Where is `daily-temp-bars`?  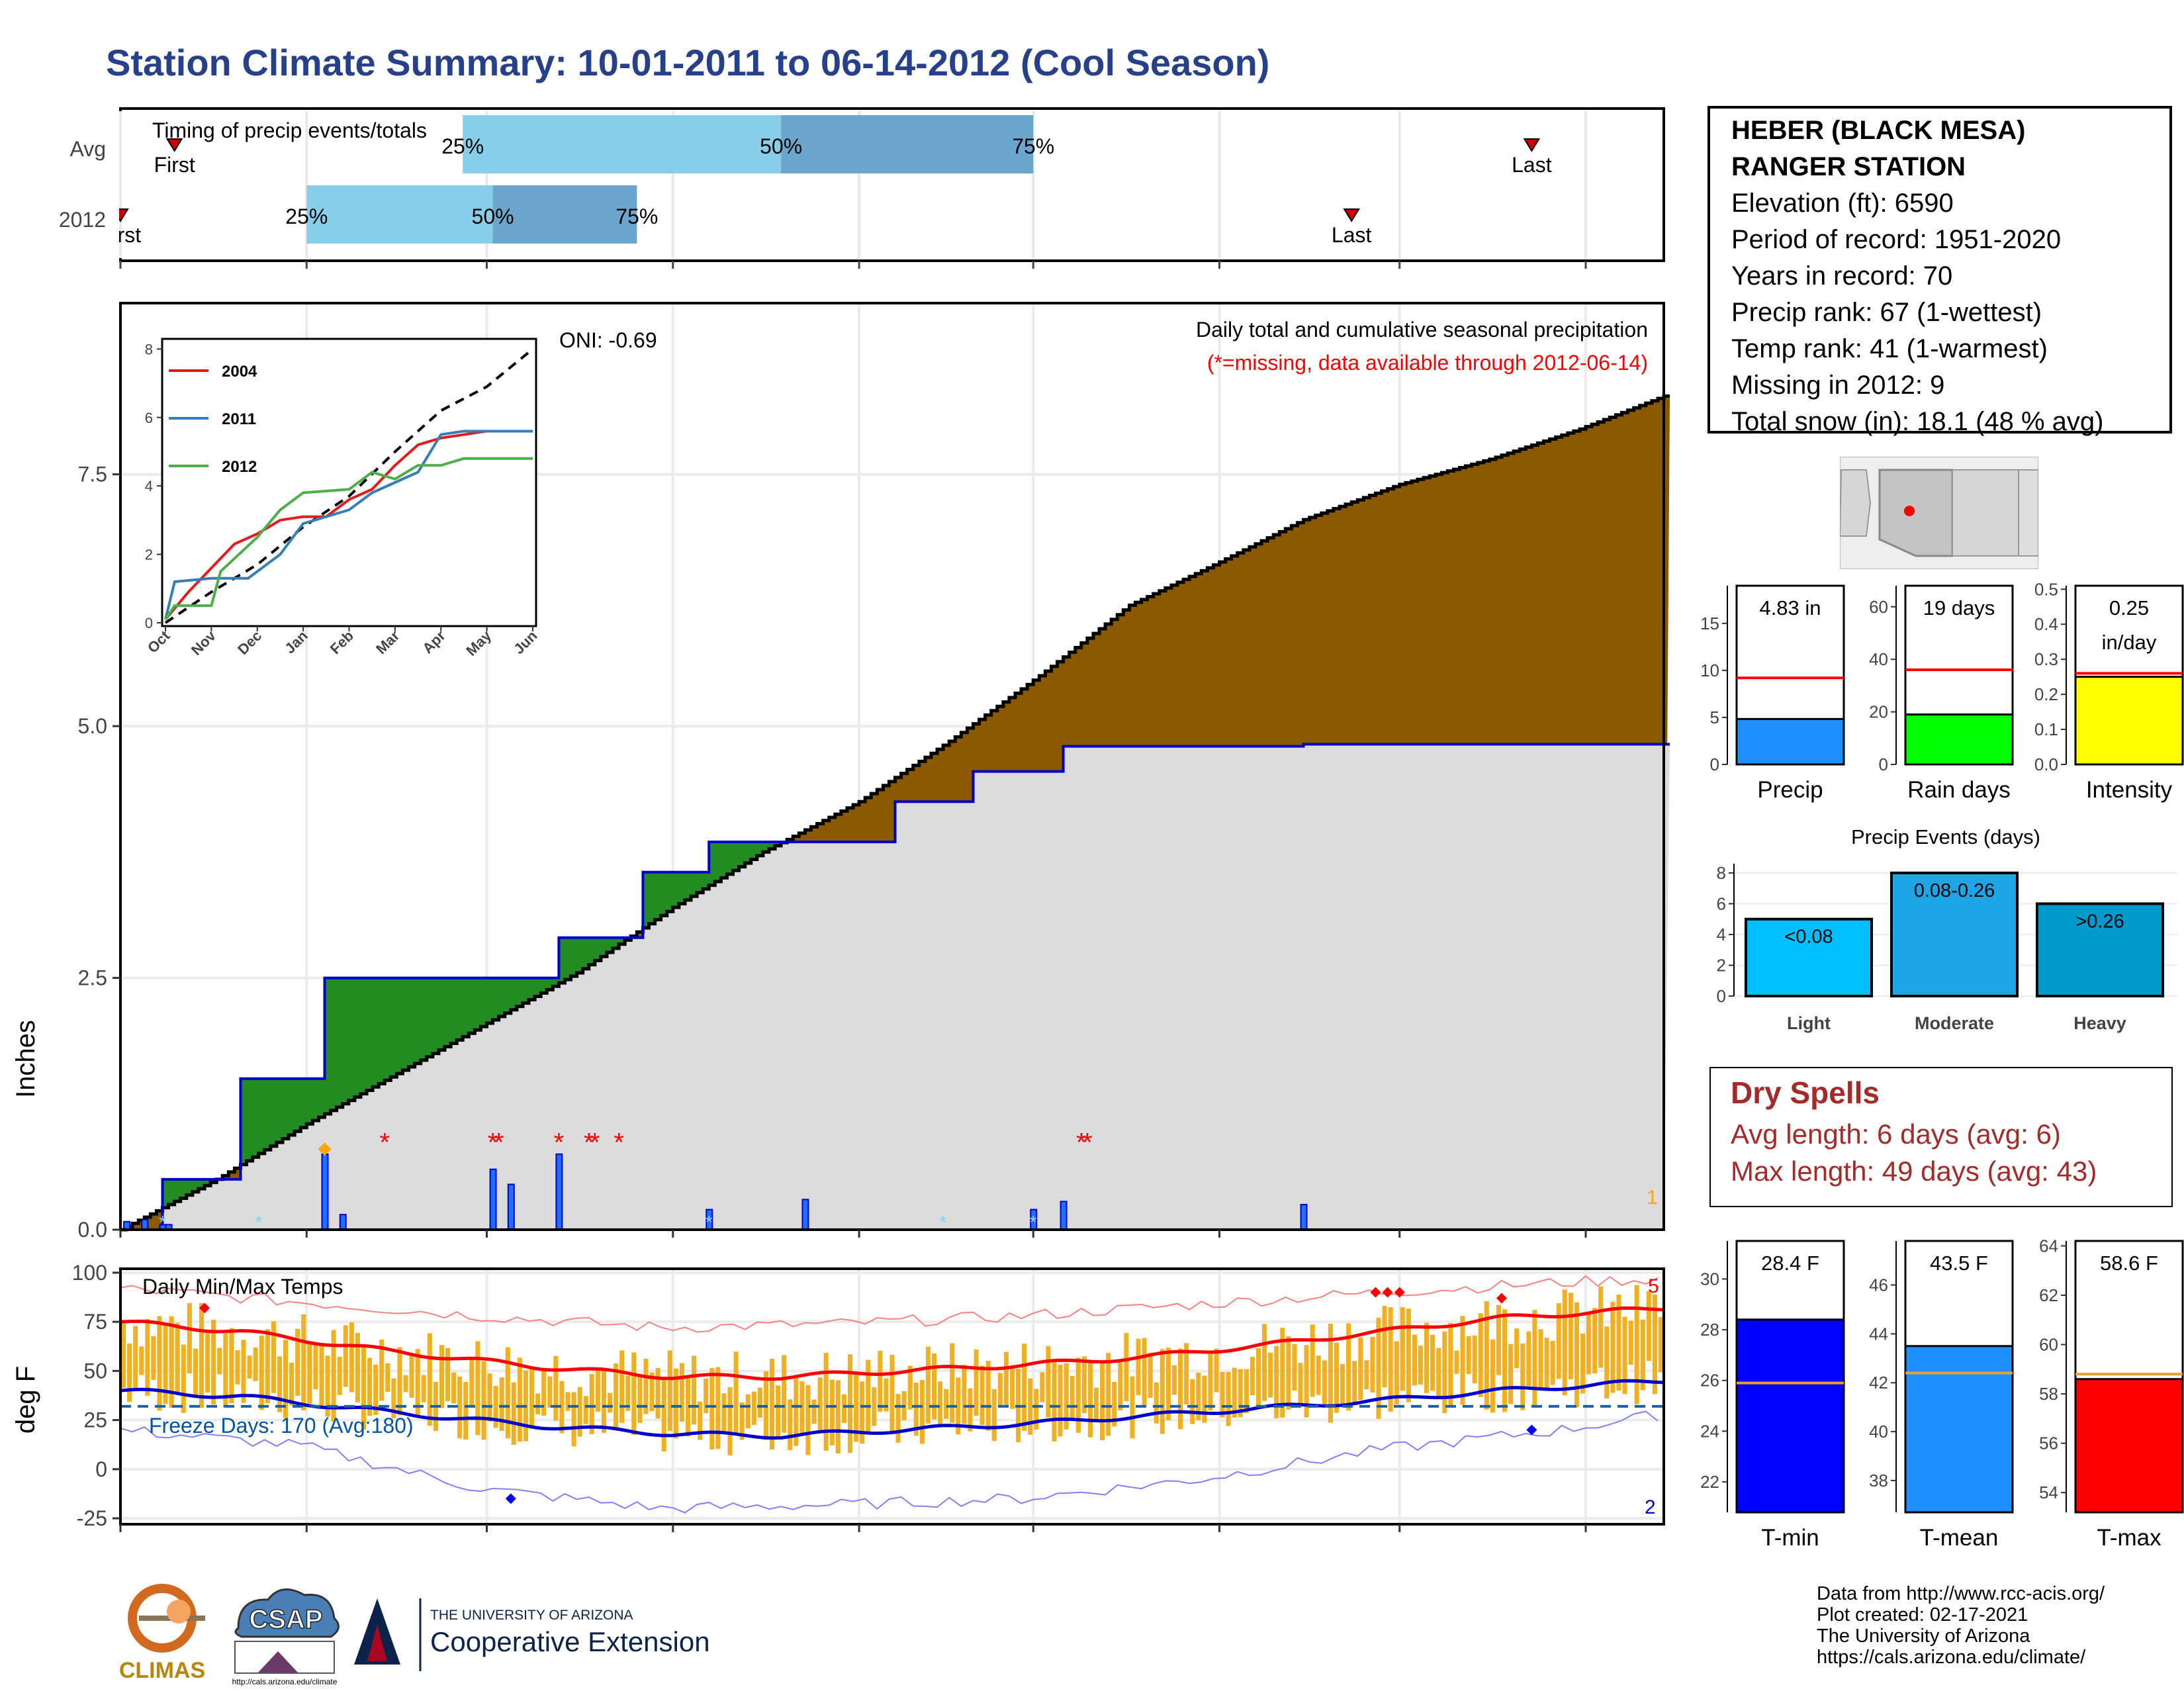
daily-temp-bars is located at coordinates (892, 1371).